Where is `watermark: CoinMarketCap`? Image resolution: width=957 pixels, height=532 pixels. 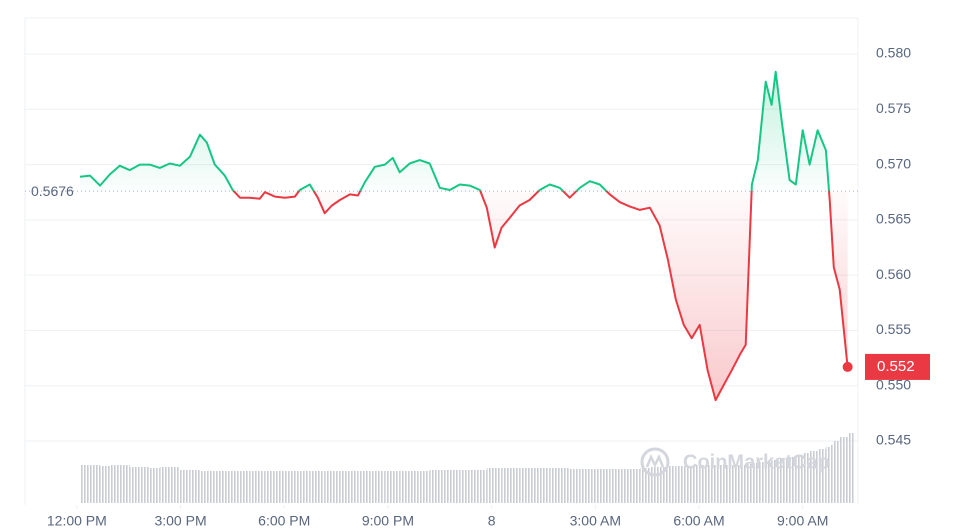
watermark: CoinMarketCap is located at coordinates (735, 462).